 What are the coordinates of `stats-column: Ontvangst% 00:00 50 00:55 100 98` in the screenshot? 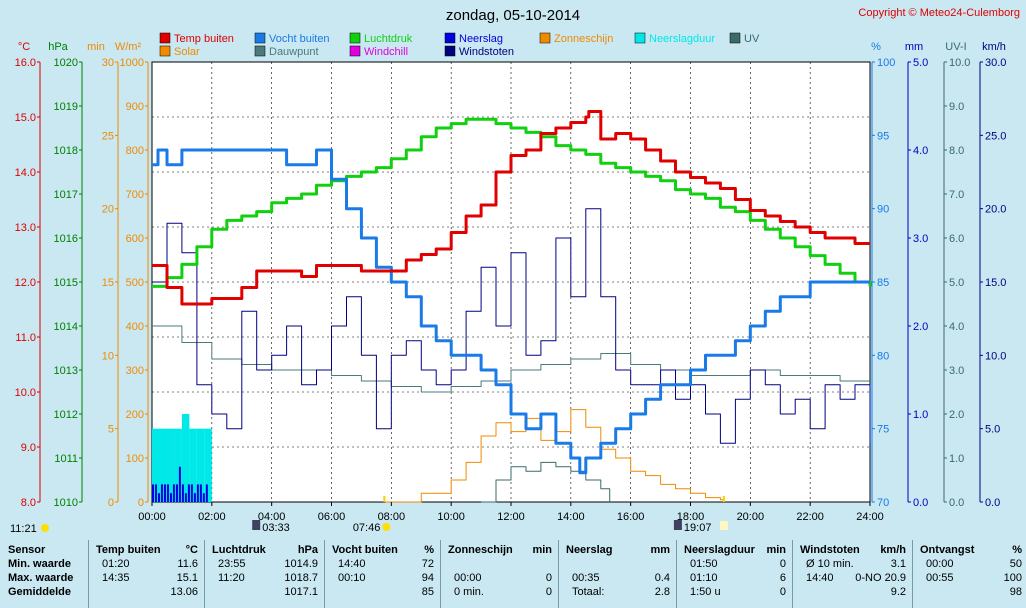 It's located at (970, 574).